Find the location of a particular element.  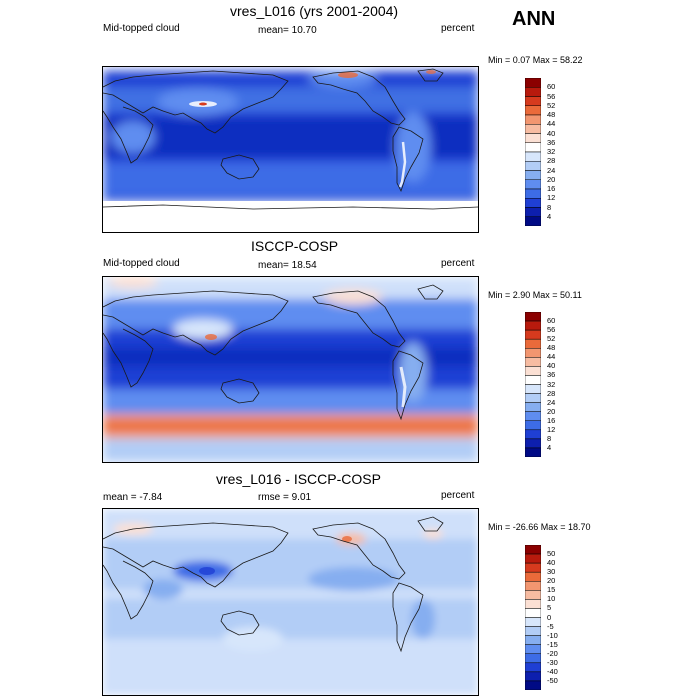

panel-3-colorbar is located at coordinates (533, 617).